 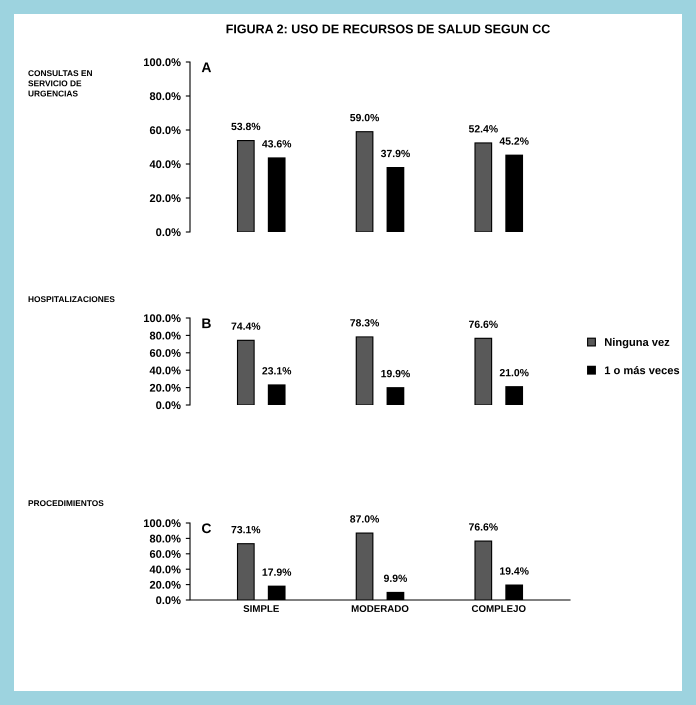 I want to click on data-label: 52.4%, so click(x=483, y=129).